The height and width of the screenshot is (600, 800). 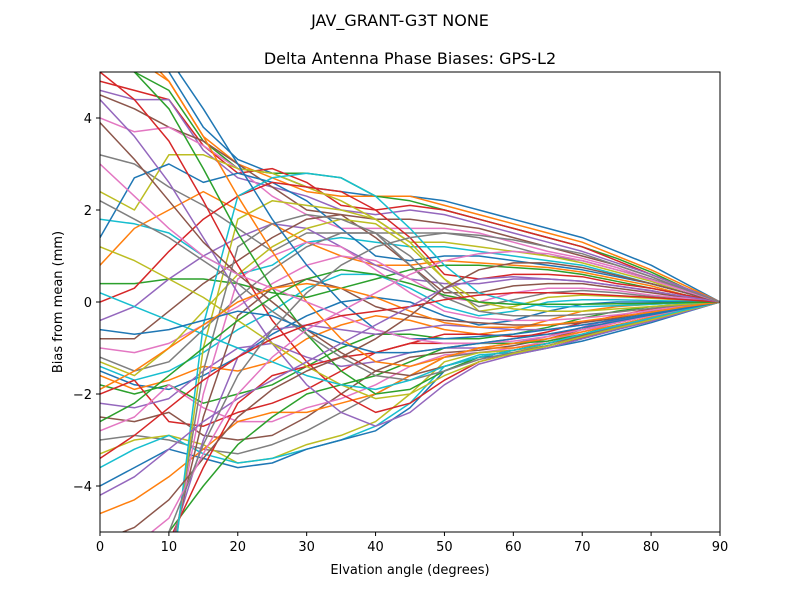 I want to click on x-tick-label: 30, so click(x=306, y=547).